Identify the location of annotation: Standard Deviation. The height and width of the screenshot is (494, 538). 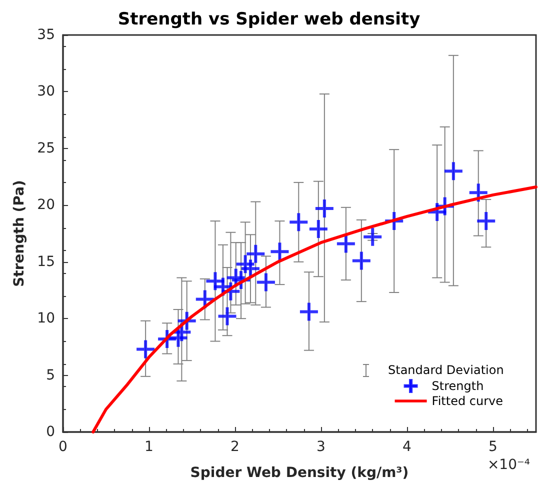
(446, 370).